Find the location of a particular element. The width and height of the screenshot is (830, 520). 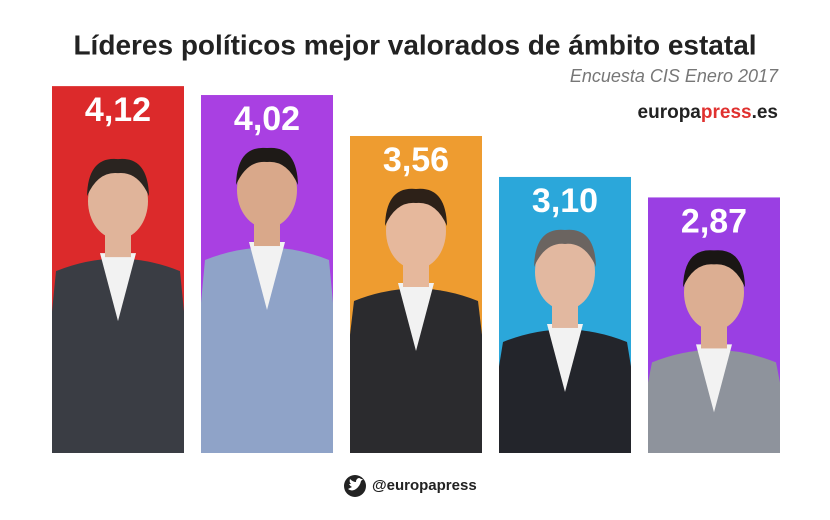

brand: europapress.es is located at coordinates (708, 112).